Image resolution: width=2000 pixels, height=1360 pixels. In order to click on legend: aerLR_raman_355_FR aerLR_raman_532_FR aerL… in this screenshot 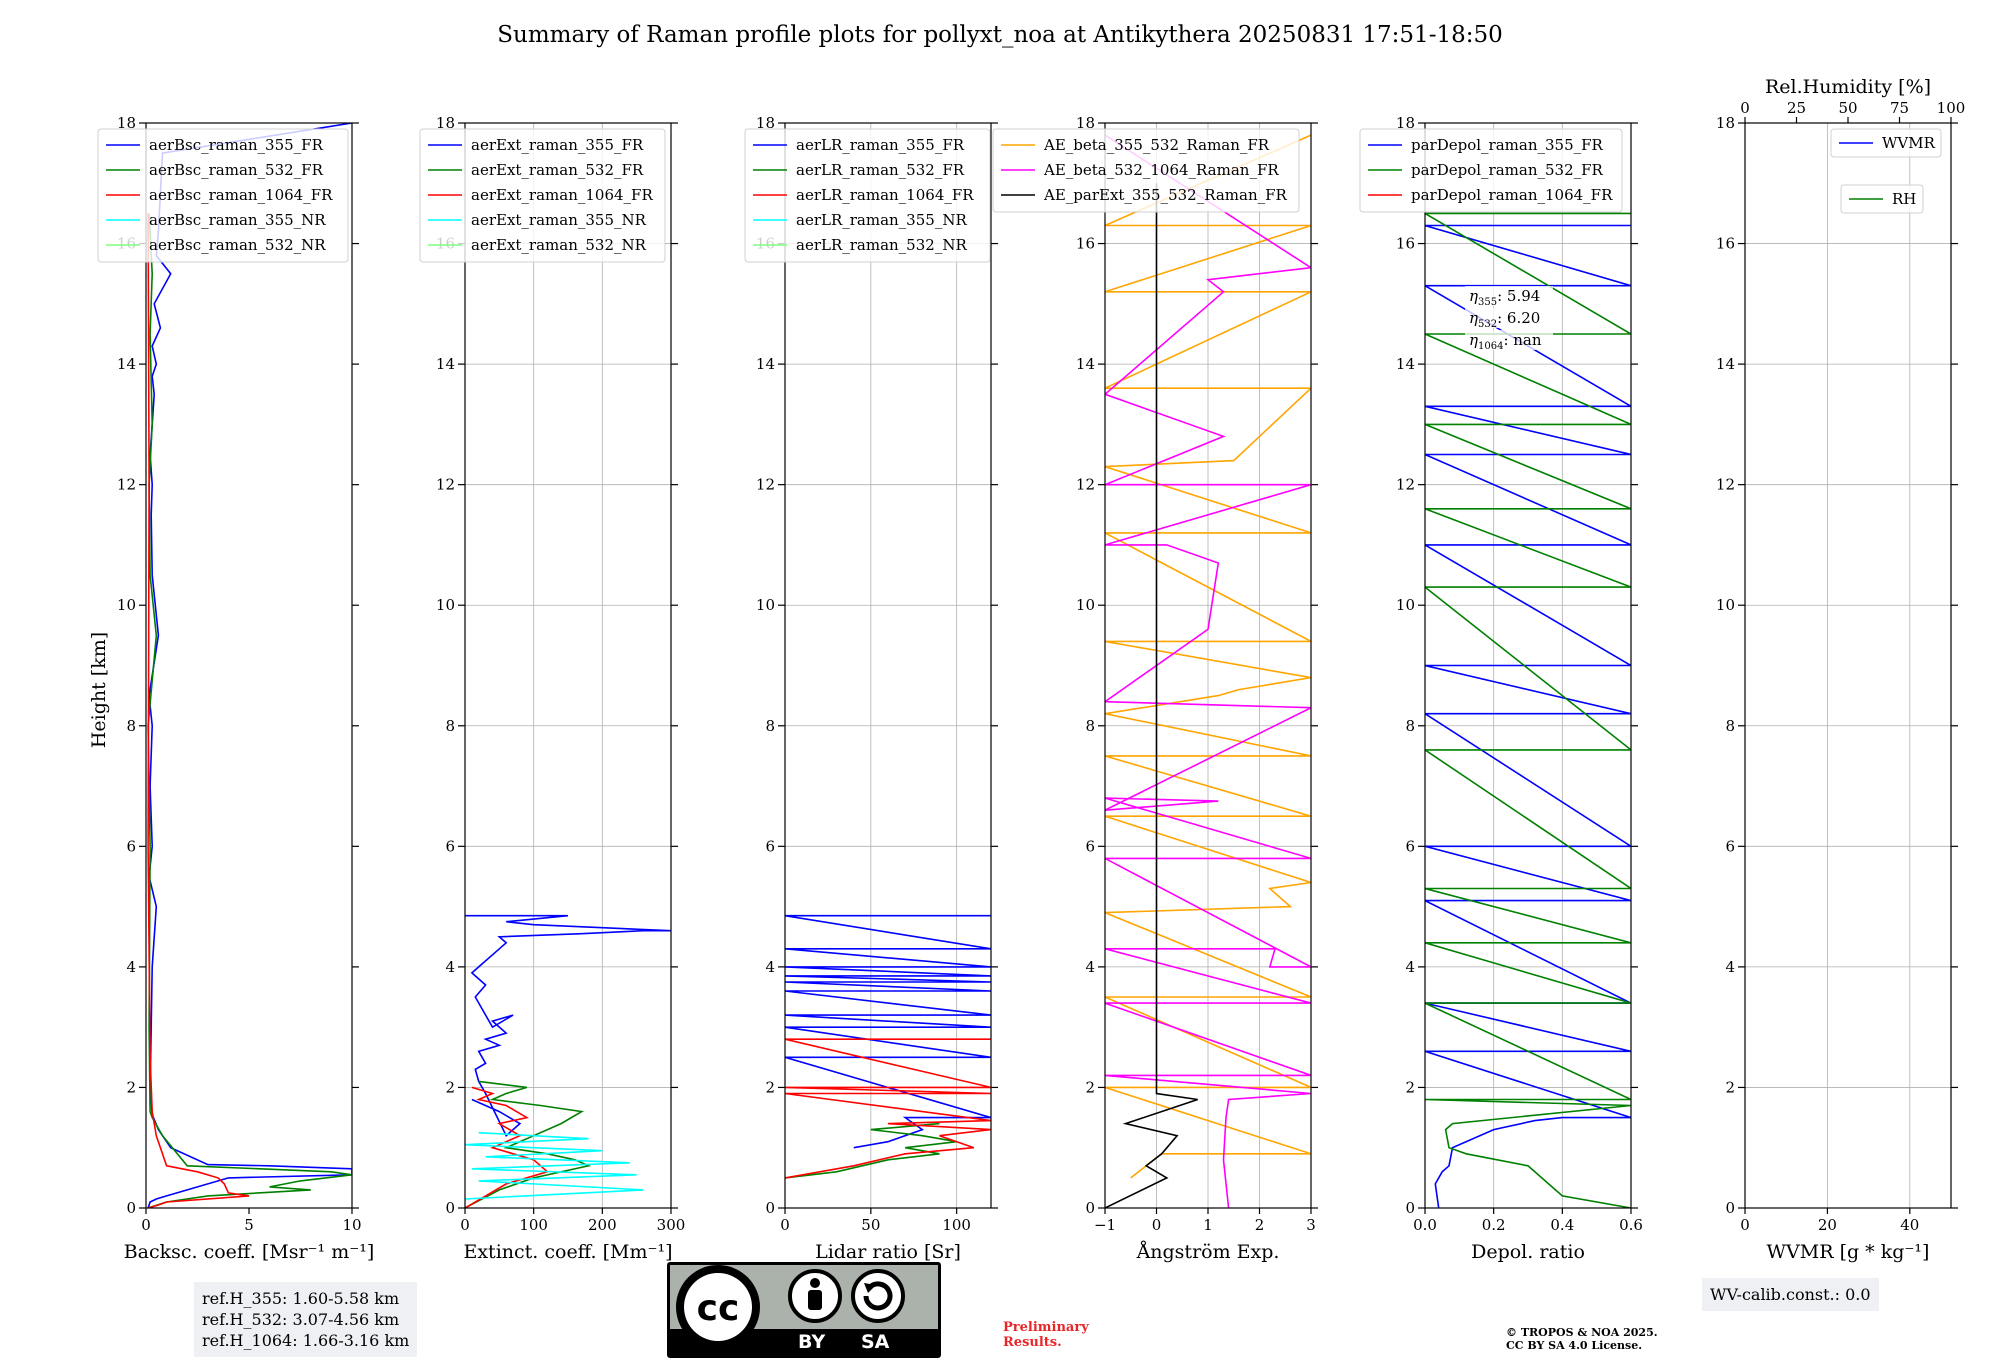, I will do `click(867, 195)`.